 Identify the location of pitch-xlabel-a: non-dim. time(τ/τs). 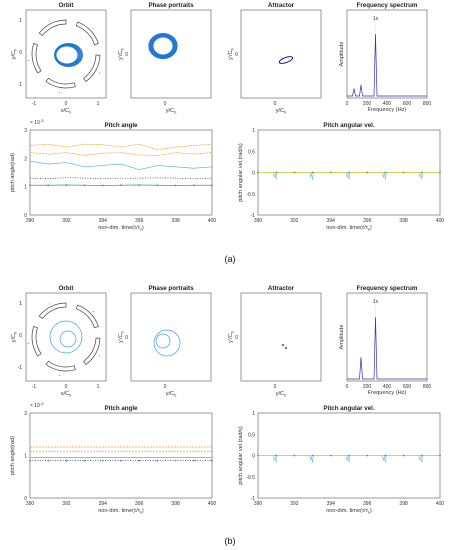
(121, 228).